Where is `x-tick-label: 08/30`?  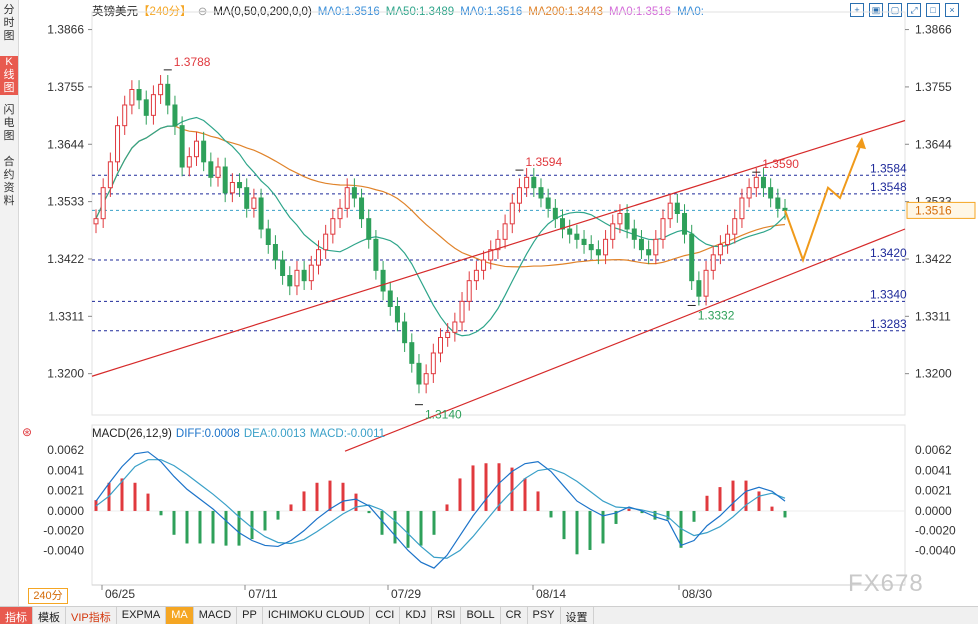 x-tick-label: 08/30 is located at coordinates (697, 594).